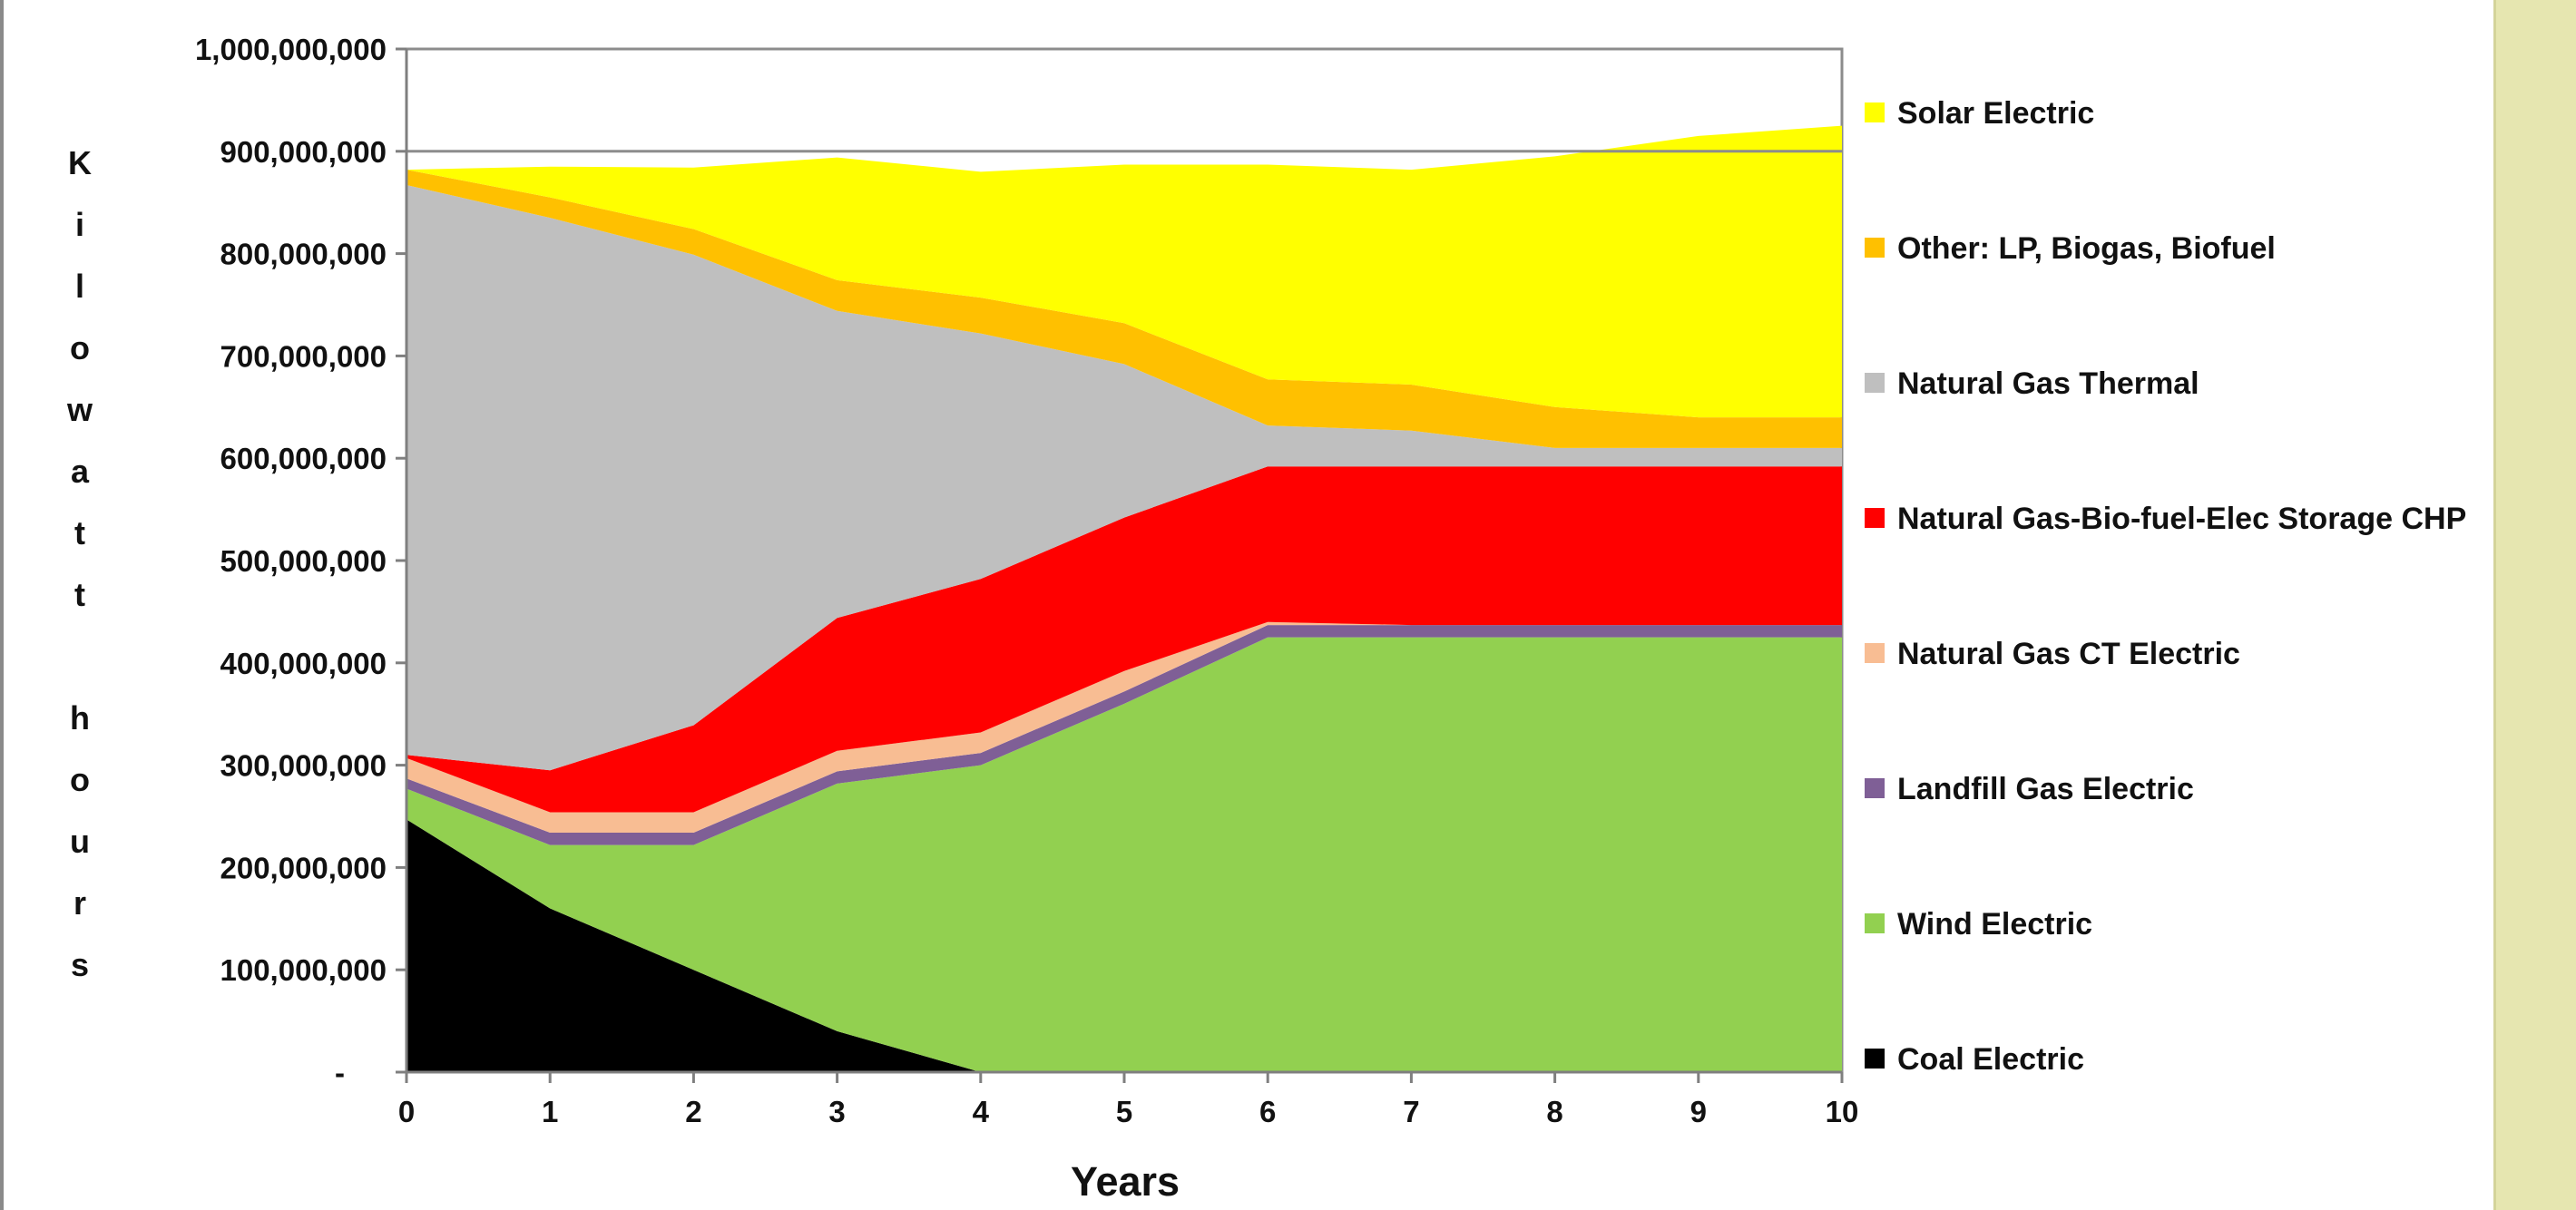  I want to click on y-axis-label-letter: w, so click(79, 409).